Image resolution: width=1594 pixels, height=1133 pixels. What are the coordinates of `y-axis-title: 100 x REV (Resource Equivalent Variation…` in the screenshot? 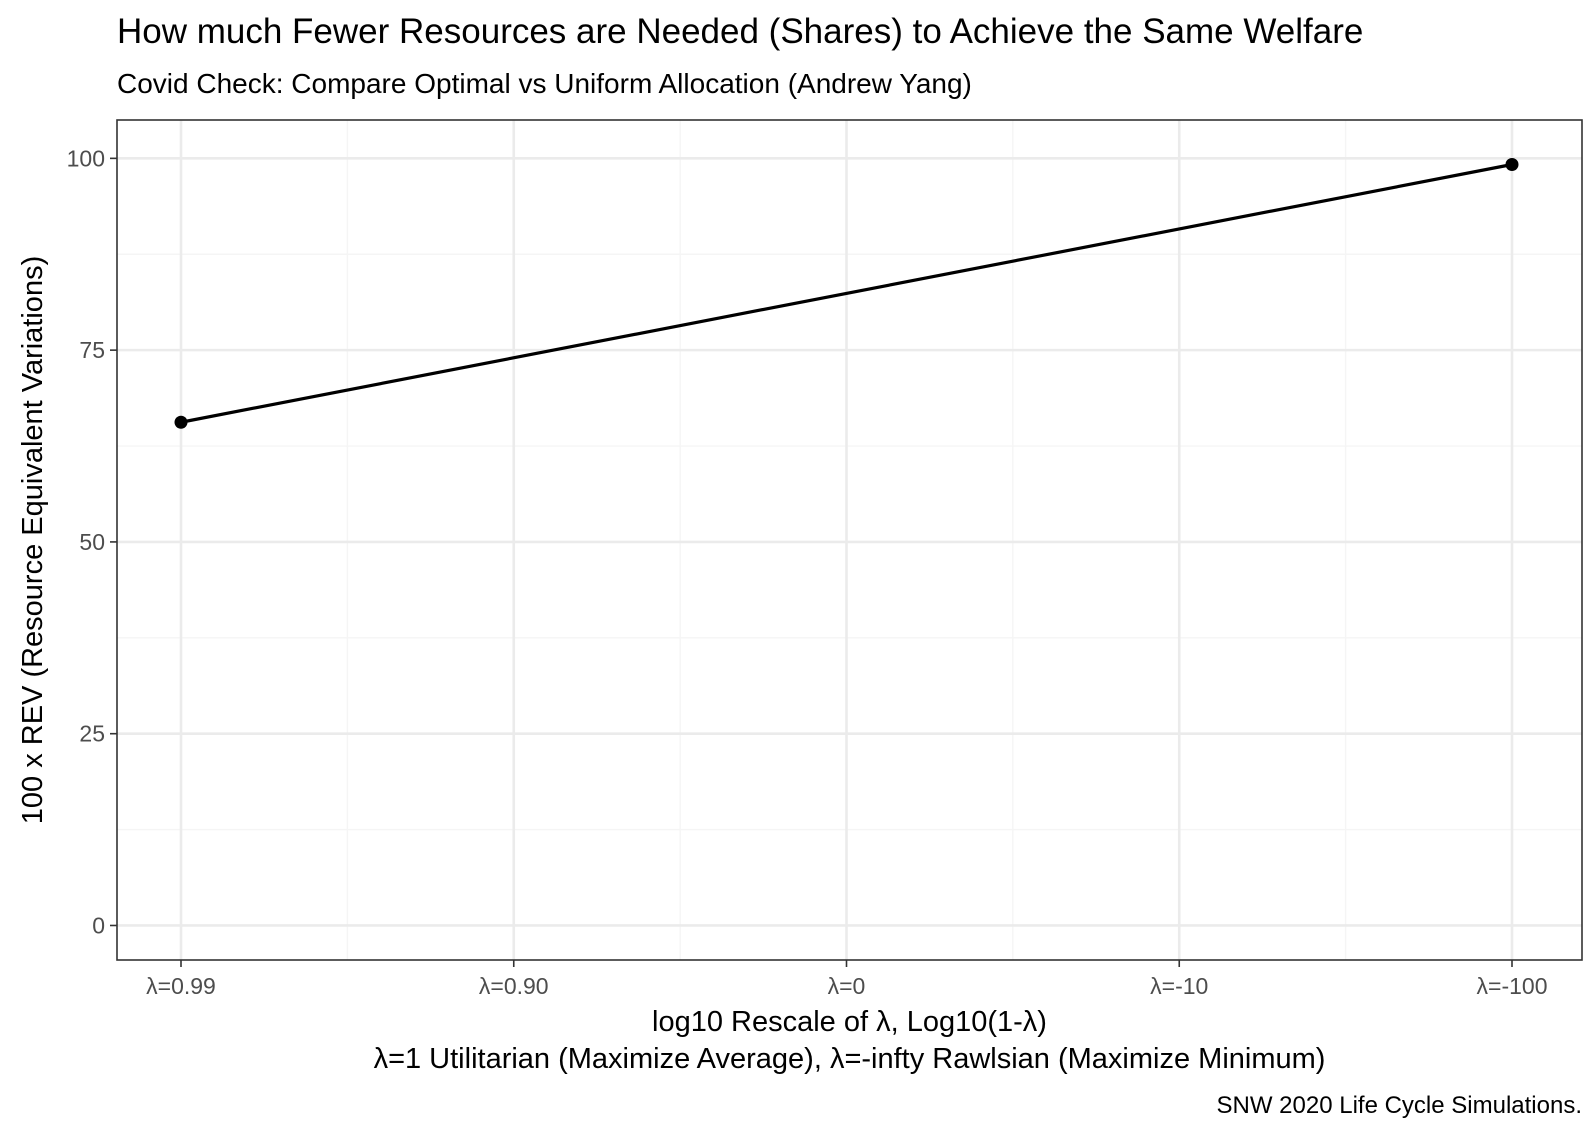 It's located at (33, 540).